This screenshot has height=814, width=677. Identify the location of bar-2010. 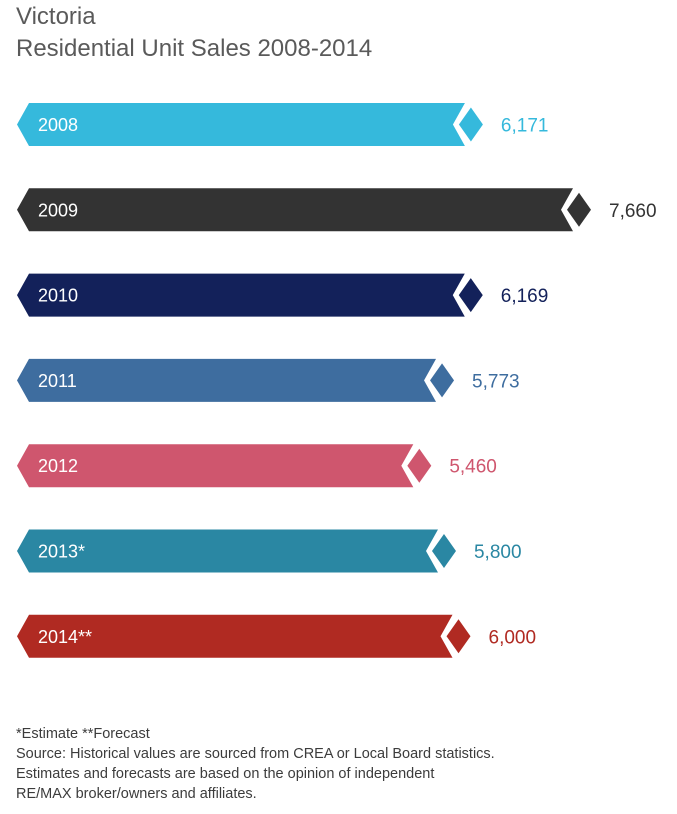
(241, 295).